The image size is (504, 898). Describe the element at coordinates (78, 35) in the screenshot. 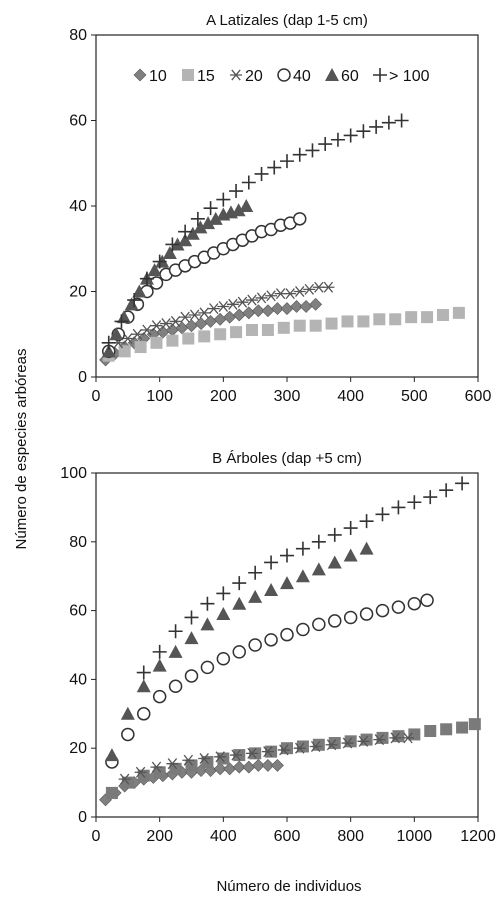

I see `y-tick-label: 80` at that location.